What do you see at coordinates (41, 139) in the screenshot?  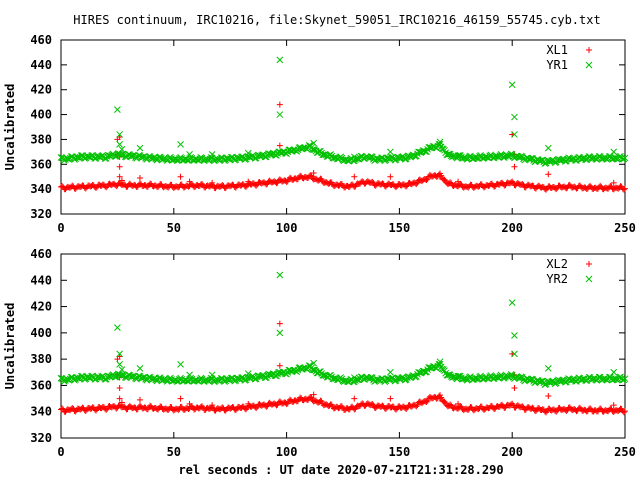 I see `y-tick-label: 380` at bounding box center [41, 139].